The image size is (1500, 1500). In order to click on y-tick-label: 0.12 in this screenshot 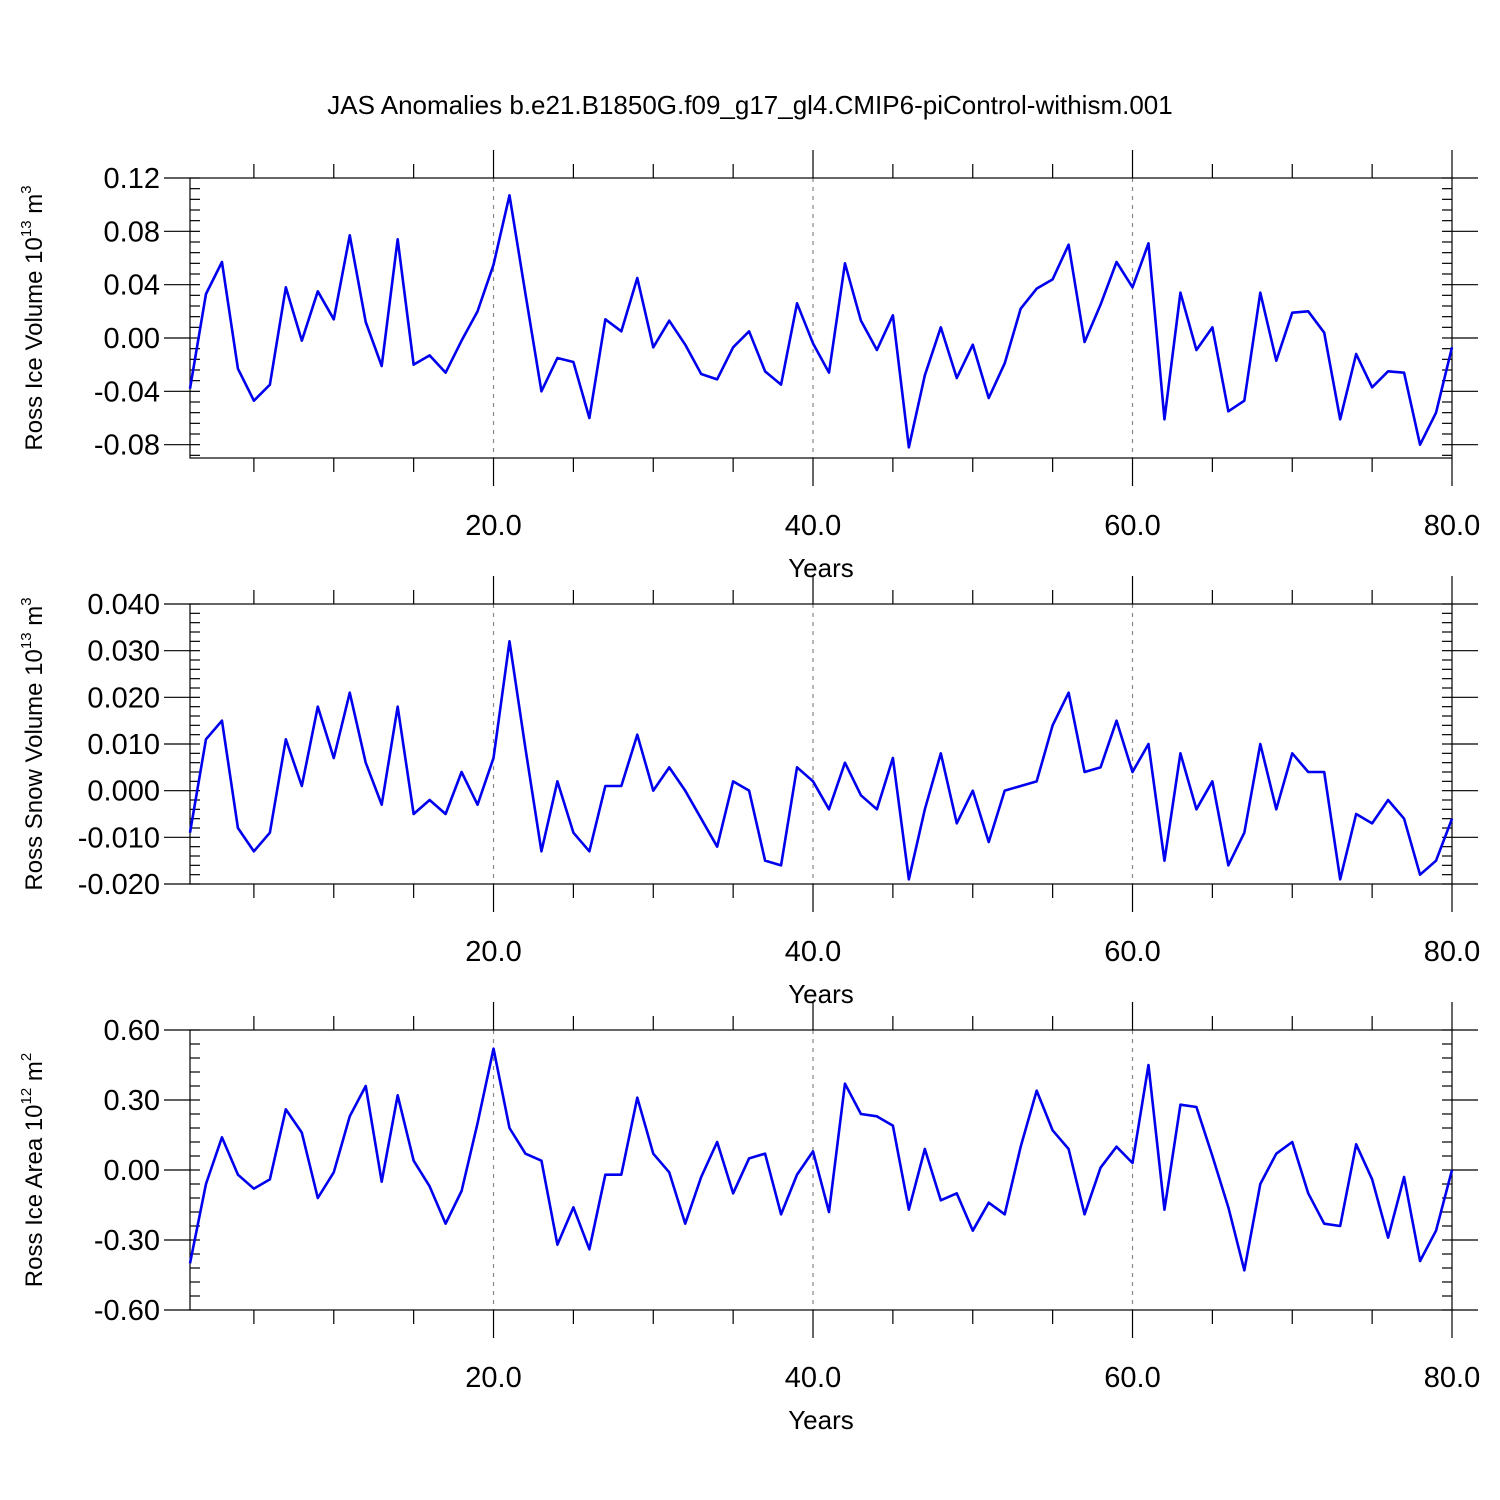, I will do `click(132, 179)`.